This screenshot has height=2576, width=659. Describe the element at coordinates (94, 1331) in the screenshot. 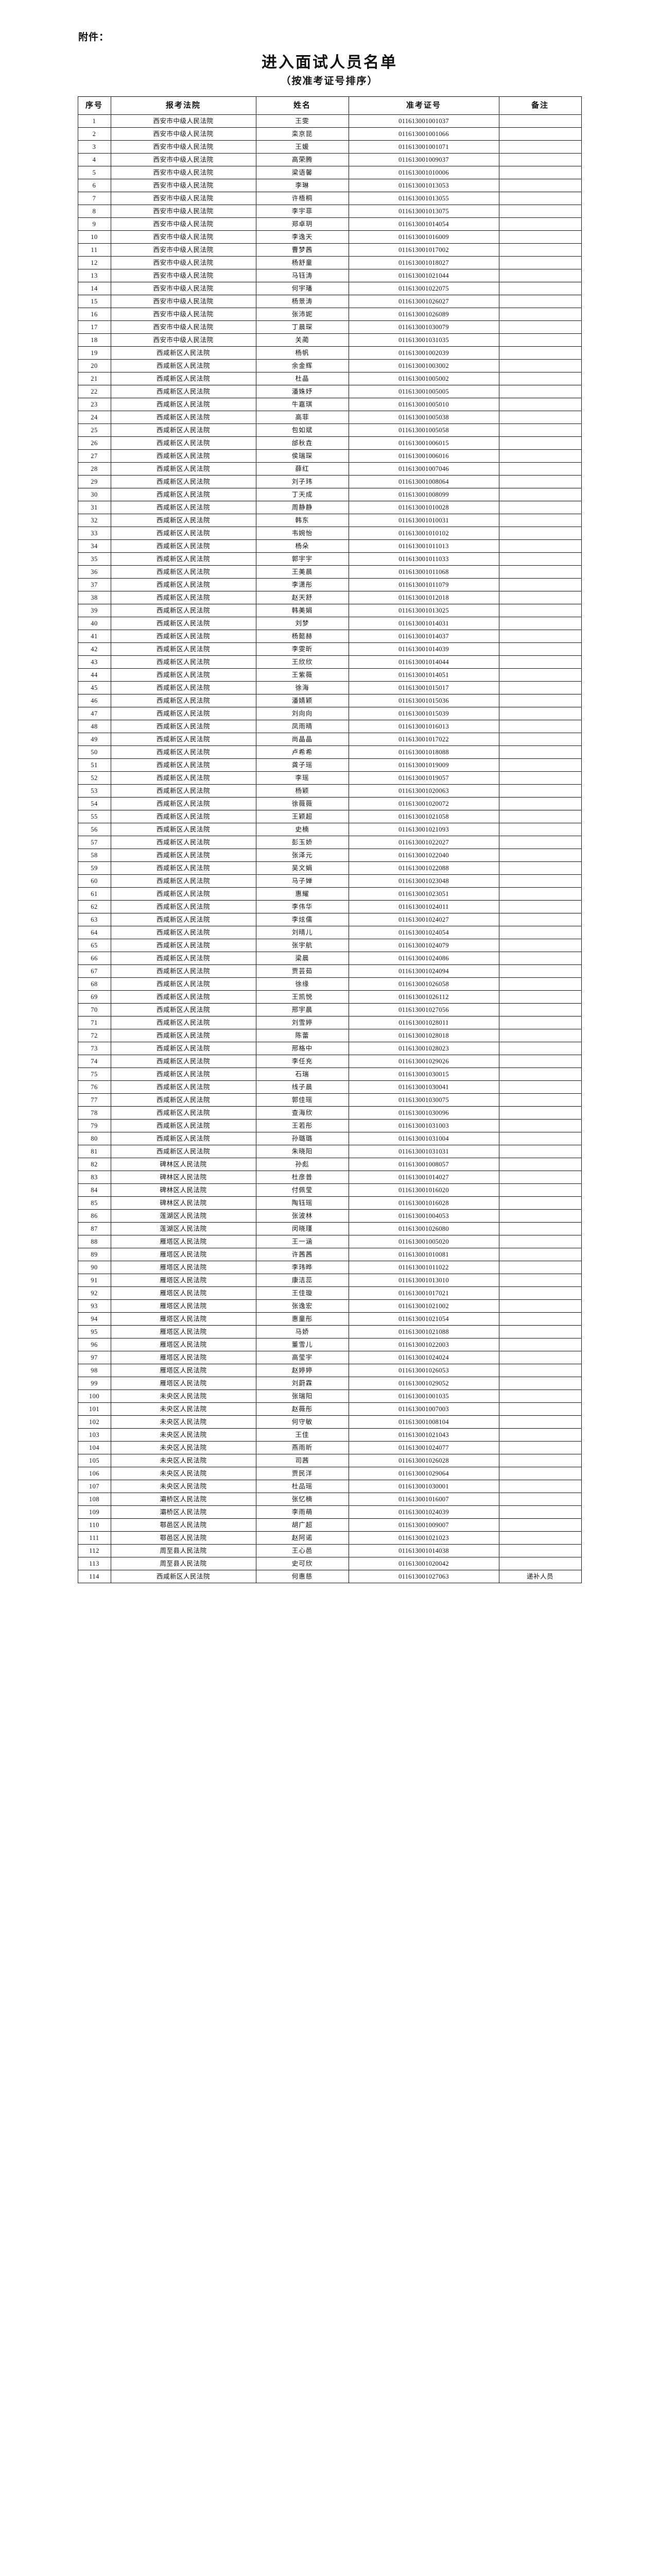

I see `cell-index: 95` at that location.